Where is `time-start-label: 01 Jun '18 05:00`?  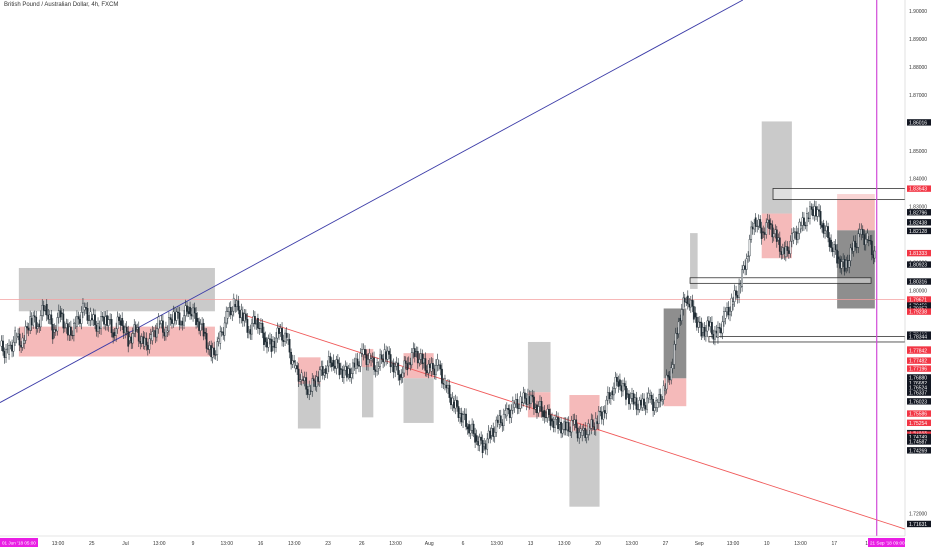 time-start-label: 01 Jun '18 05:00 is located at coordinates (19, 543).